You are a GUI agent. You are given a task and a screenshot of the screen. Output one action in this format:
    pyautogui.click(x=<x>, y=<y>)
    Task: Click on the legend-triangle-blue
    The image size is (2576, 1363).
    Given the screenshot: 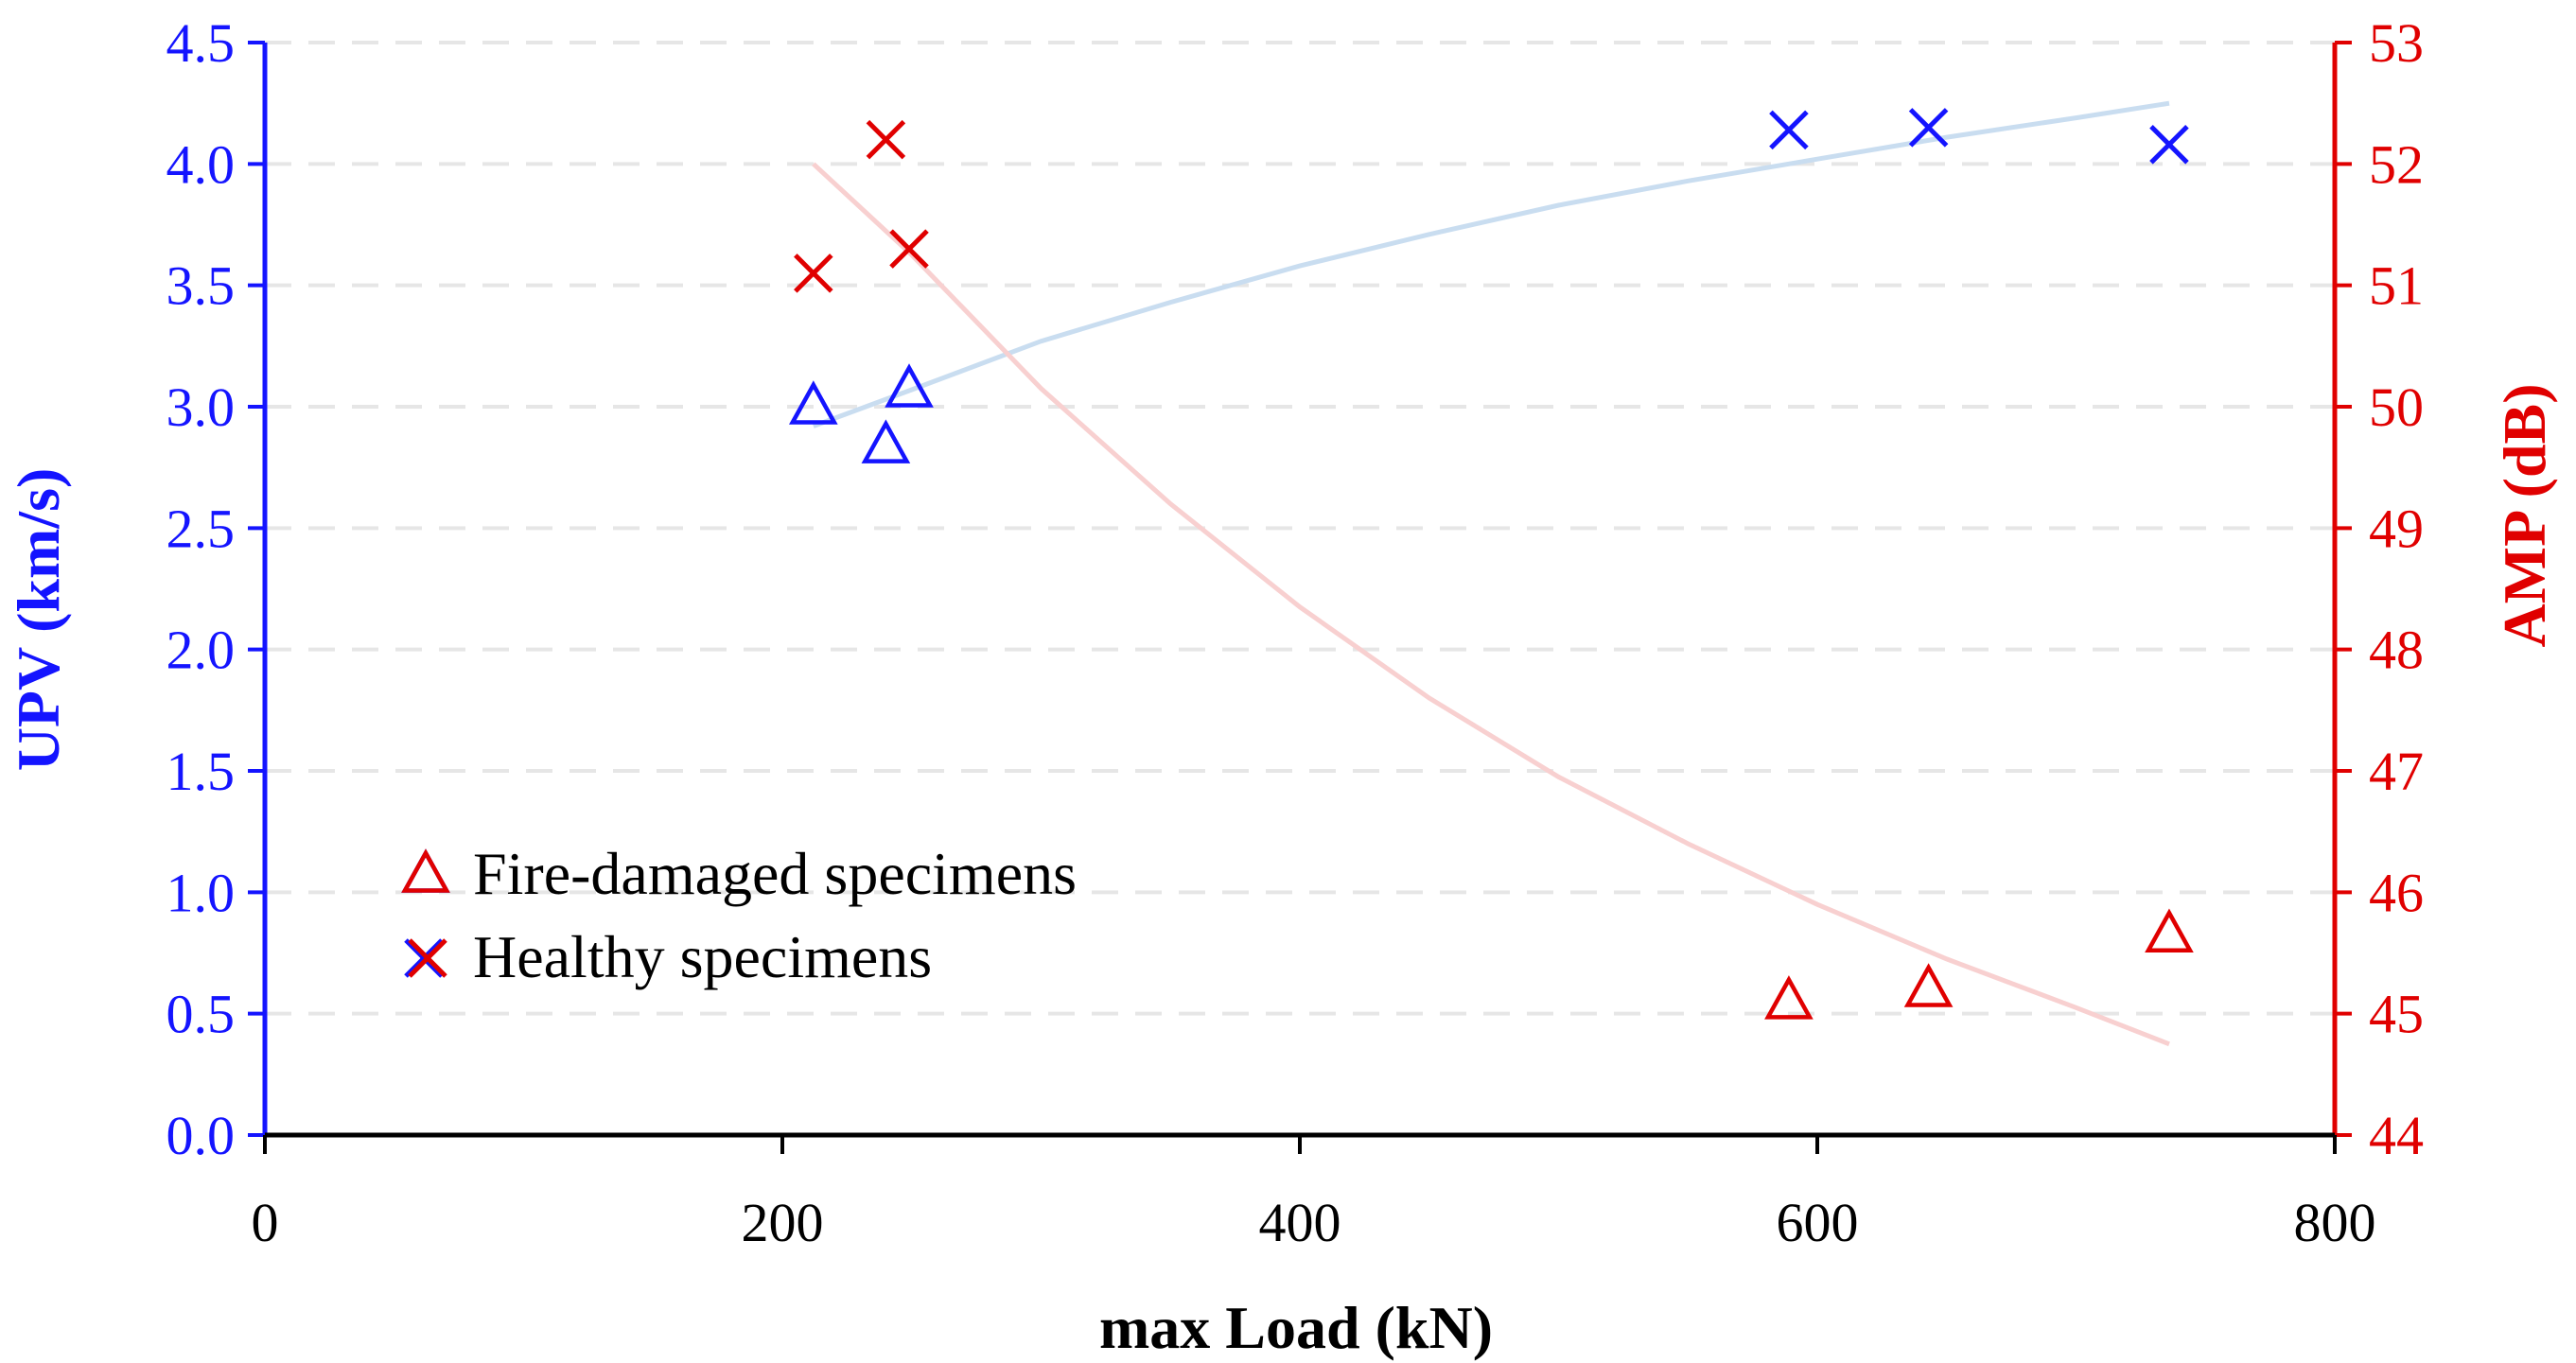 What is the action you would take?
    pyautogui.click(x=426, y=870)
    